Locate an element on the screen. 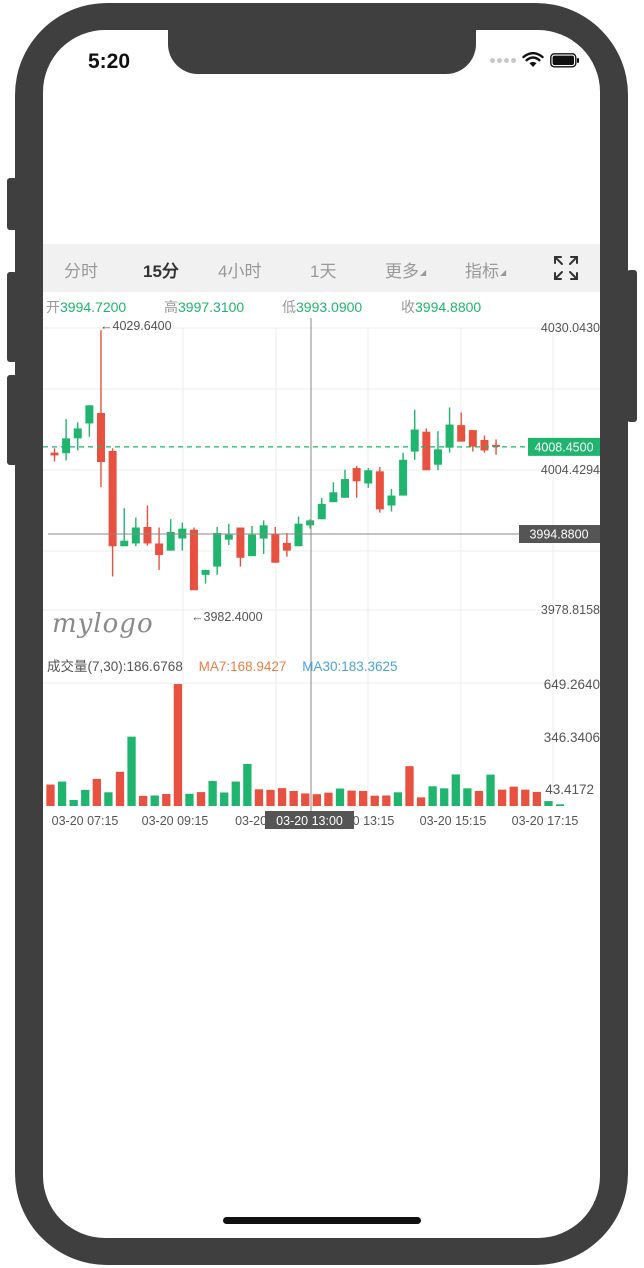 Image resolution: width=644 pixels, height=1268 pixels. tab-timeline: 分时 is located at coordinates (81, 269).